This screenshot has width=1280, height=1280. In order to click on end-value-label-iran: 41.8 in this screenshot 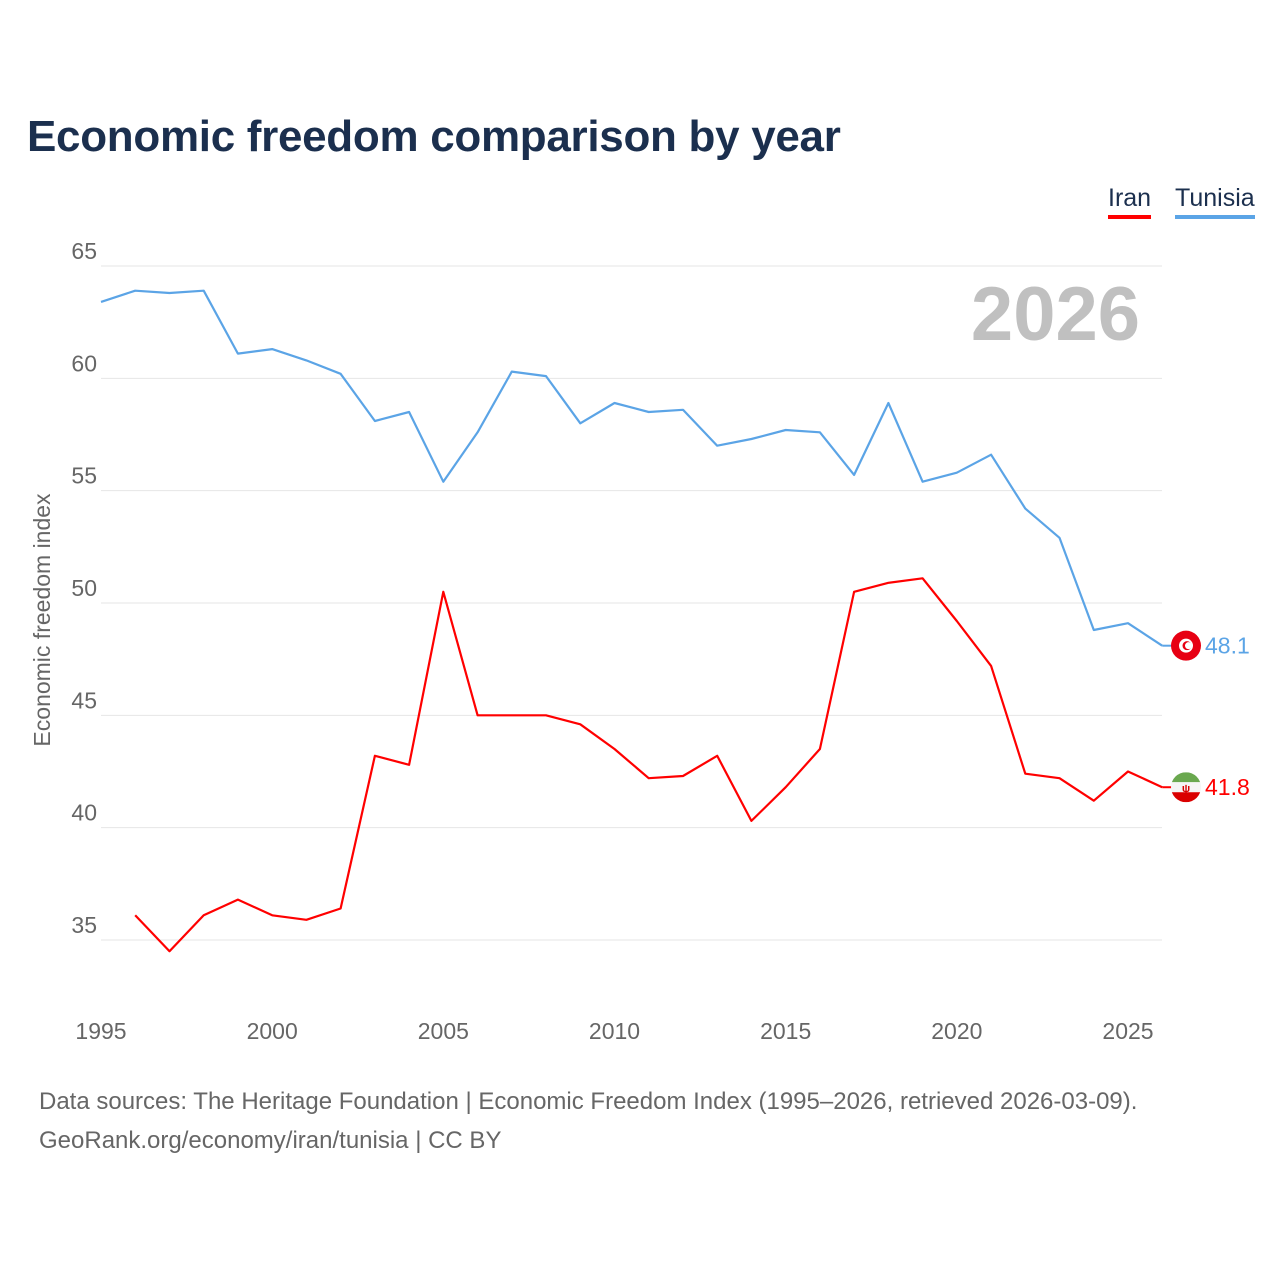, I will do `click(1227, 787)`.